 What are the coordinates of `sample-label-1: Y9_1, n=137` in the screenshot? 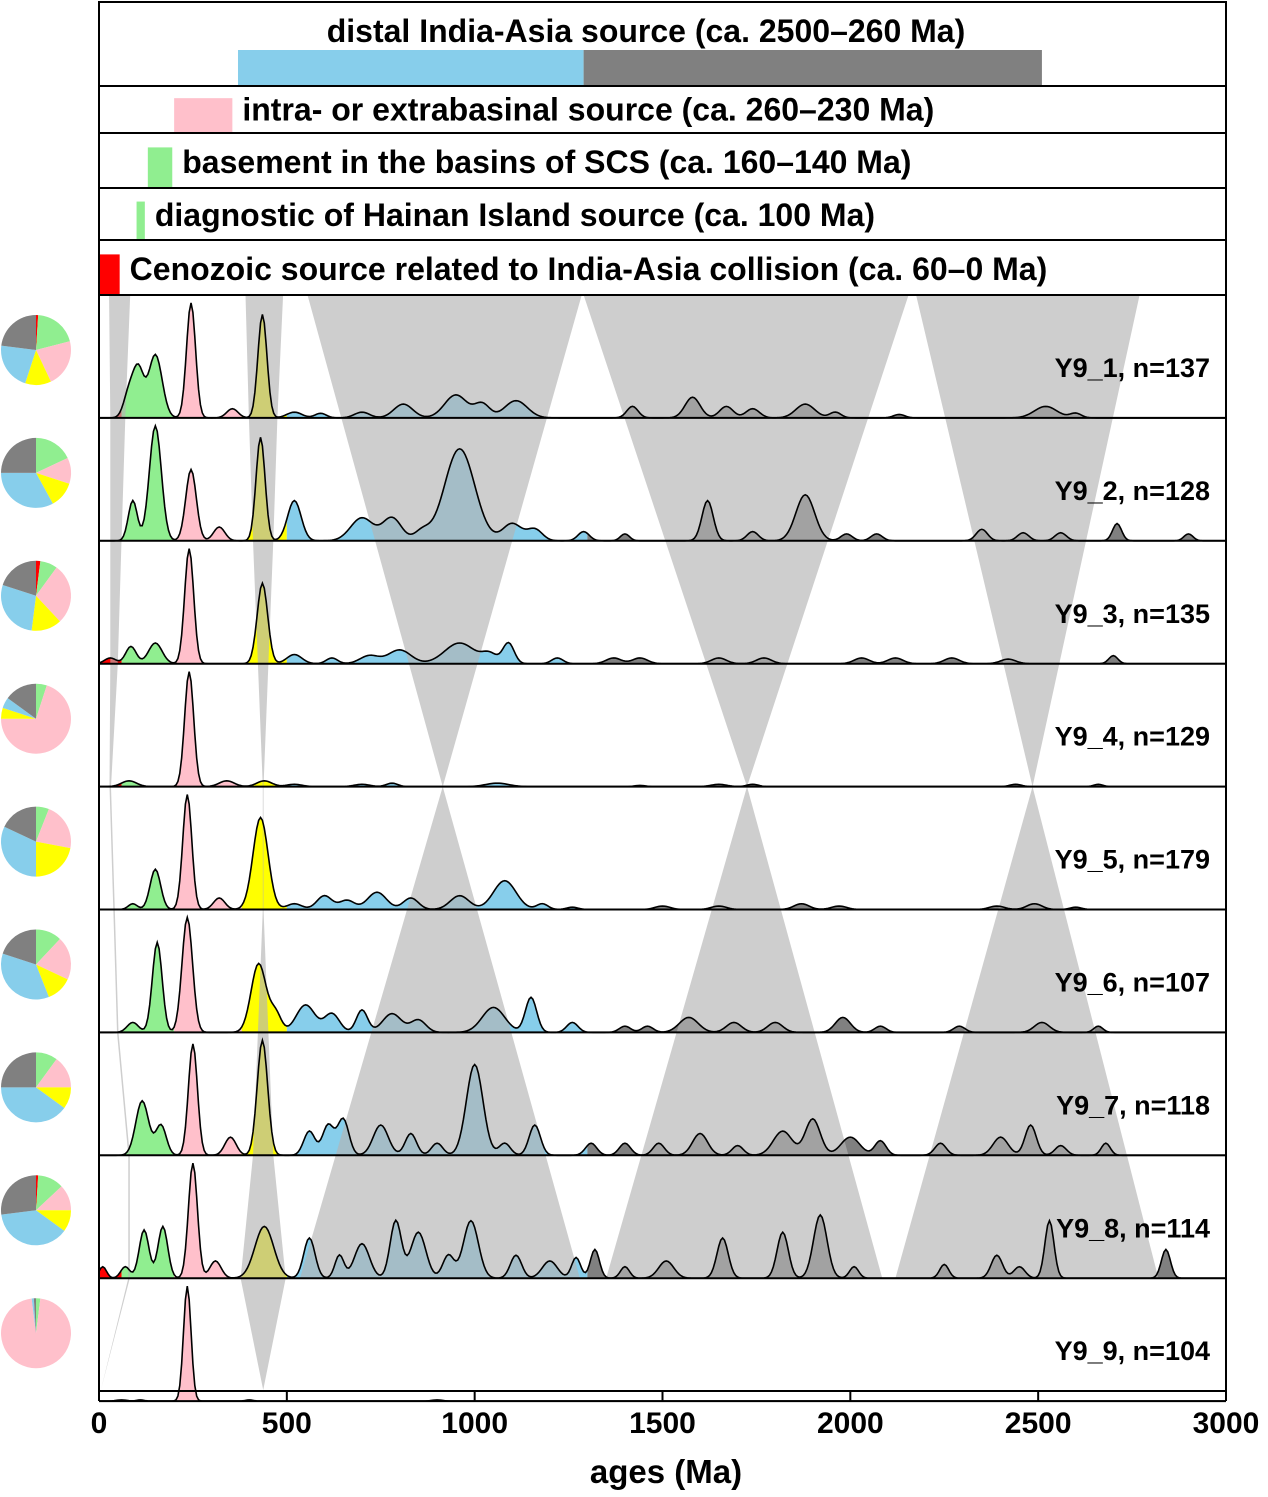 It's located at (1132, 368).